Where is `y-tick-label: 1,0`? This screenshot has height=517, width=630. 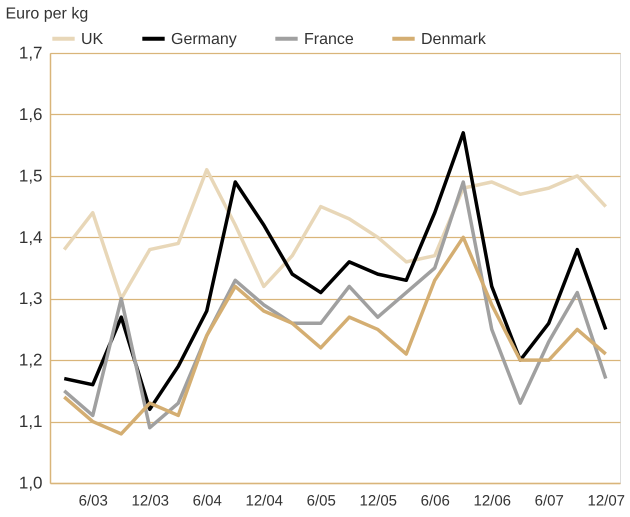 y-tick-label: 1,0 is located at coordinates (30, 483).